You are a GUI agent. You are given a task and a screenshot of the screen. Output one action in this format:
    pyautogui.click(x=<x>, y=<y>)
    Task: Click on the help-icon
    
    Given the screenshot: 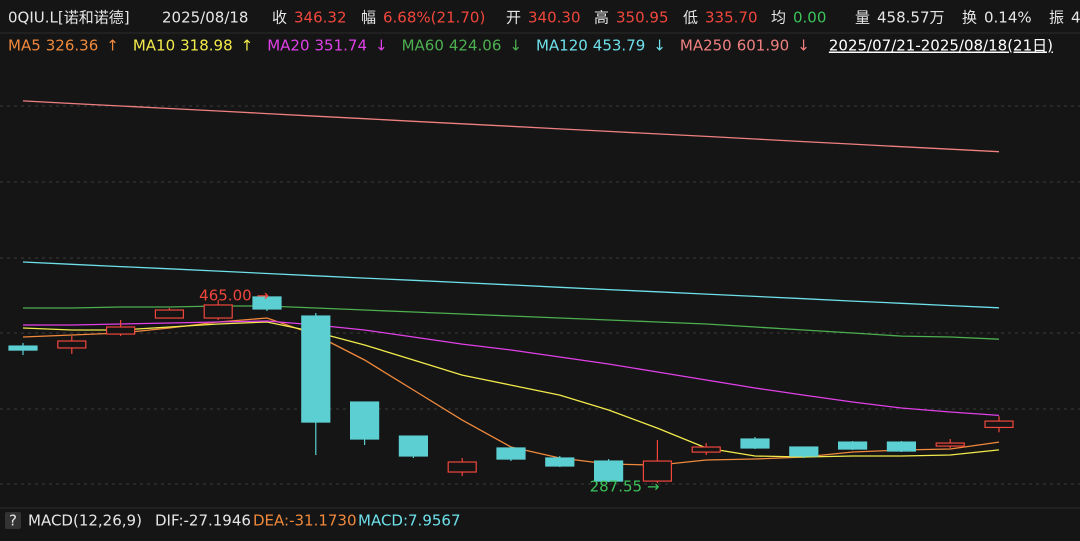 What is the action you would take?
    pyautogui.click(x=13, y=520)
    